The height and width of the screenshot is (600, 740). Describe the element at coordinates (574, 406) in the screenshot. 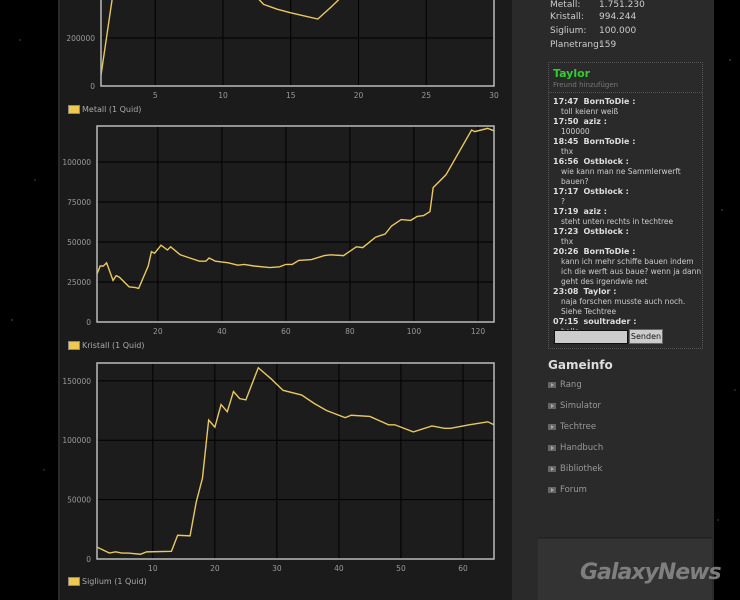

I see `gameinfo-link-simulator: Simulator` at that location.